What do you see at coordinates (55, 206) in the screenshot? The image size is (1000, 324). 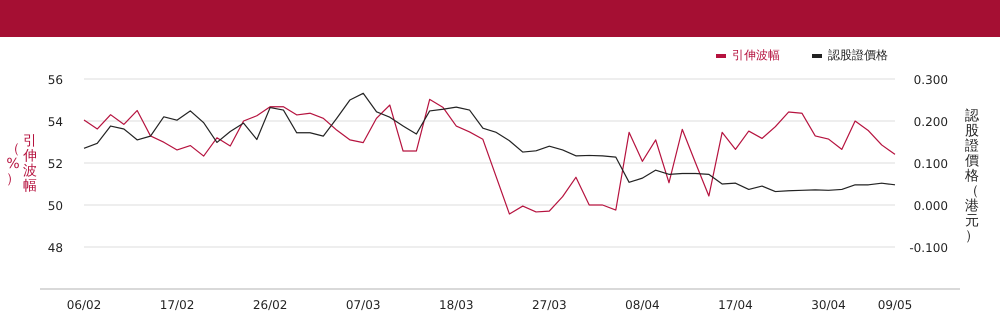 I see `y-tick-label: 50` at bounding box center [55, 206].